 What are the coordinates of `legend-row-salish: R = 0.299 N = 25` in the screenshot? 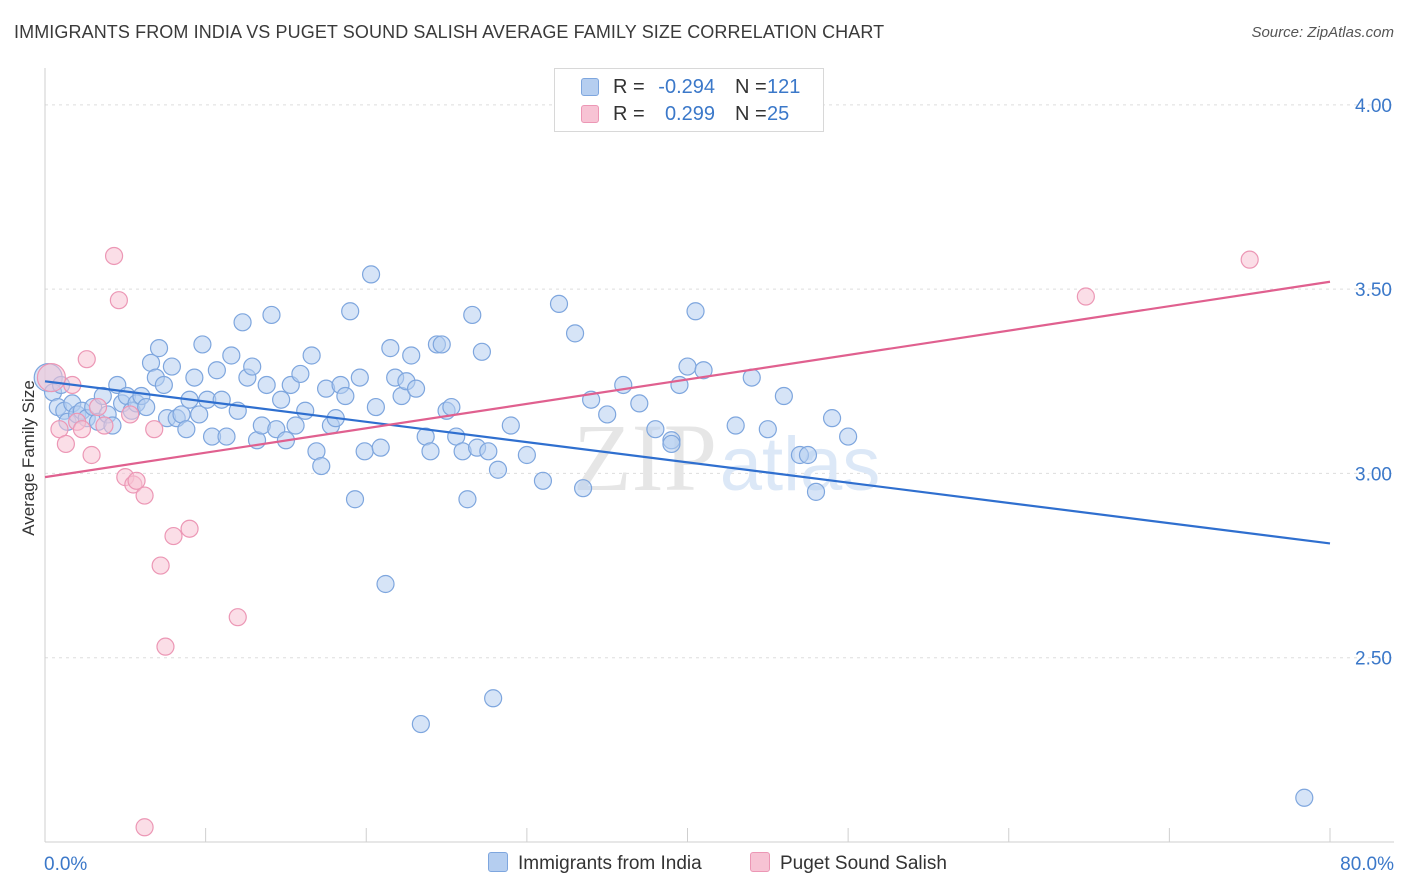 It's located at (689, 115).